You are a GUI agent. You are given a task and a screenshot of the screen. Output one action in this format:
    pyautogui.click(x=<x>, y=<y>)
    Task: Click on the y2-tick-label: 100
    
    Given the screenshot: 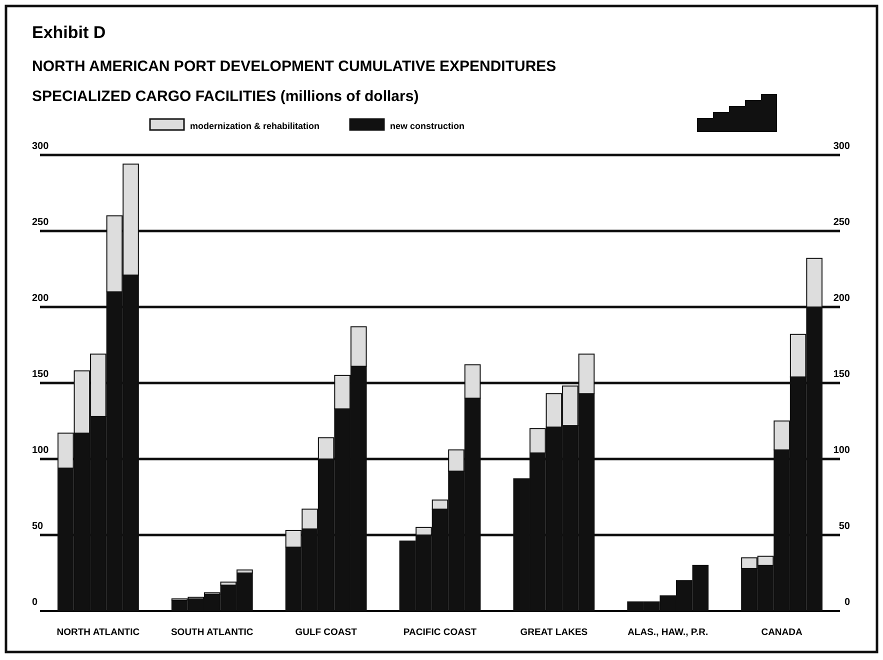 What is the action you would take?
    pyautogui.click(x=841, y=450)
    